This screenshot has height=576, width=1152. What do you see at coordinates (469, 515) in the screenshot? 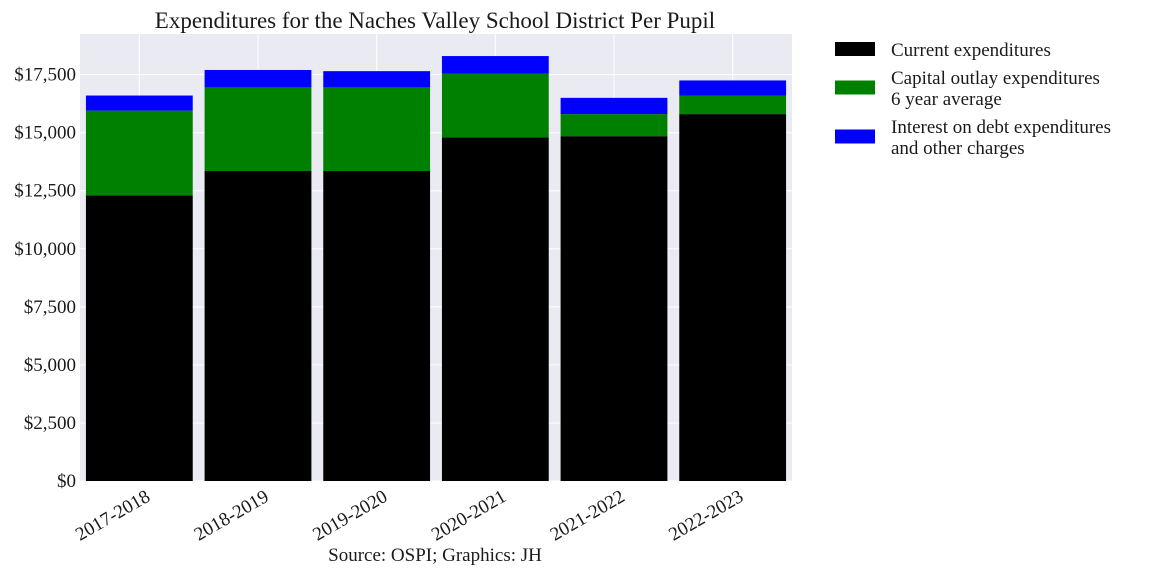
I see `x-tick-label: 2020-2021` at bounding box center [469, 515].